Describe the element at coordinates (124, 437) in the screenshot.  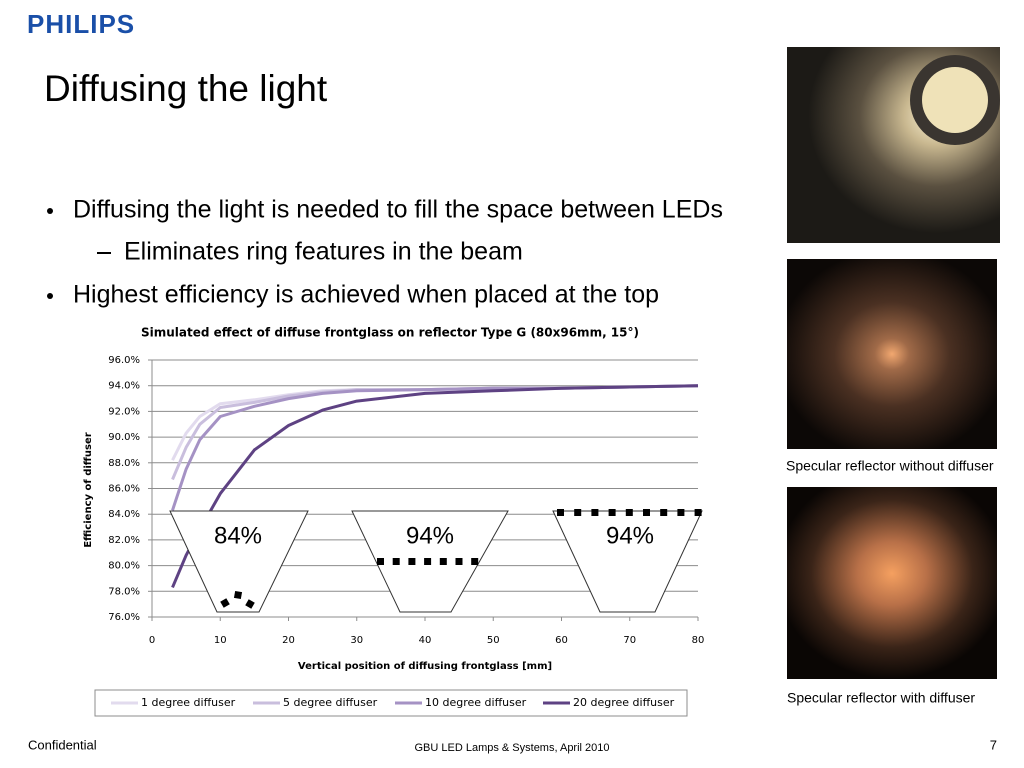
I see `y-tick-label: 90.0%` at that location.